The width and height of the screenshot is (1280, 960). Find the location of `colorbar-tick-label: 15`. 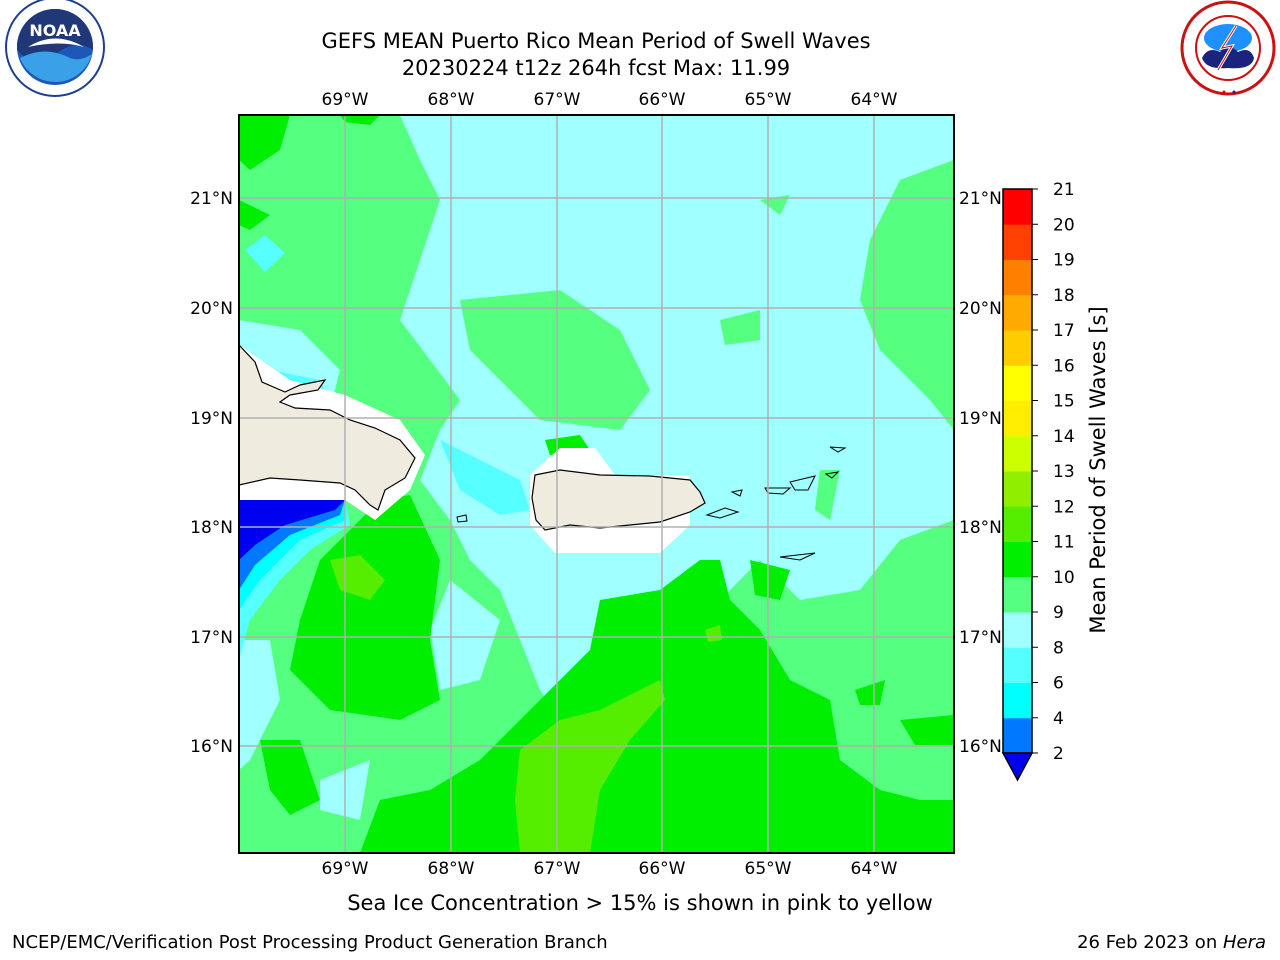

colorbar-tick-label: 15 is located at coordinates (1064, 402).